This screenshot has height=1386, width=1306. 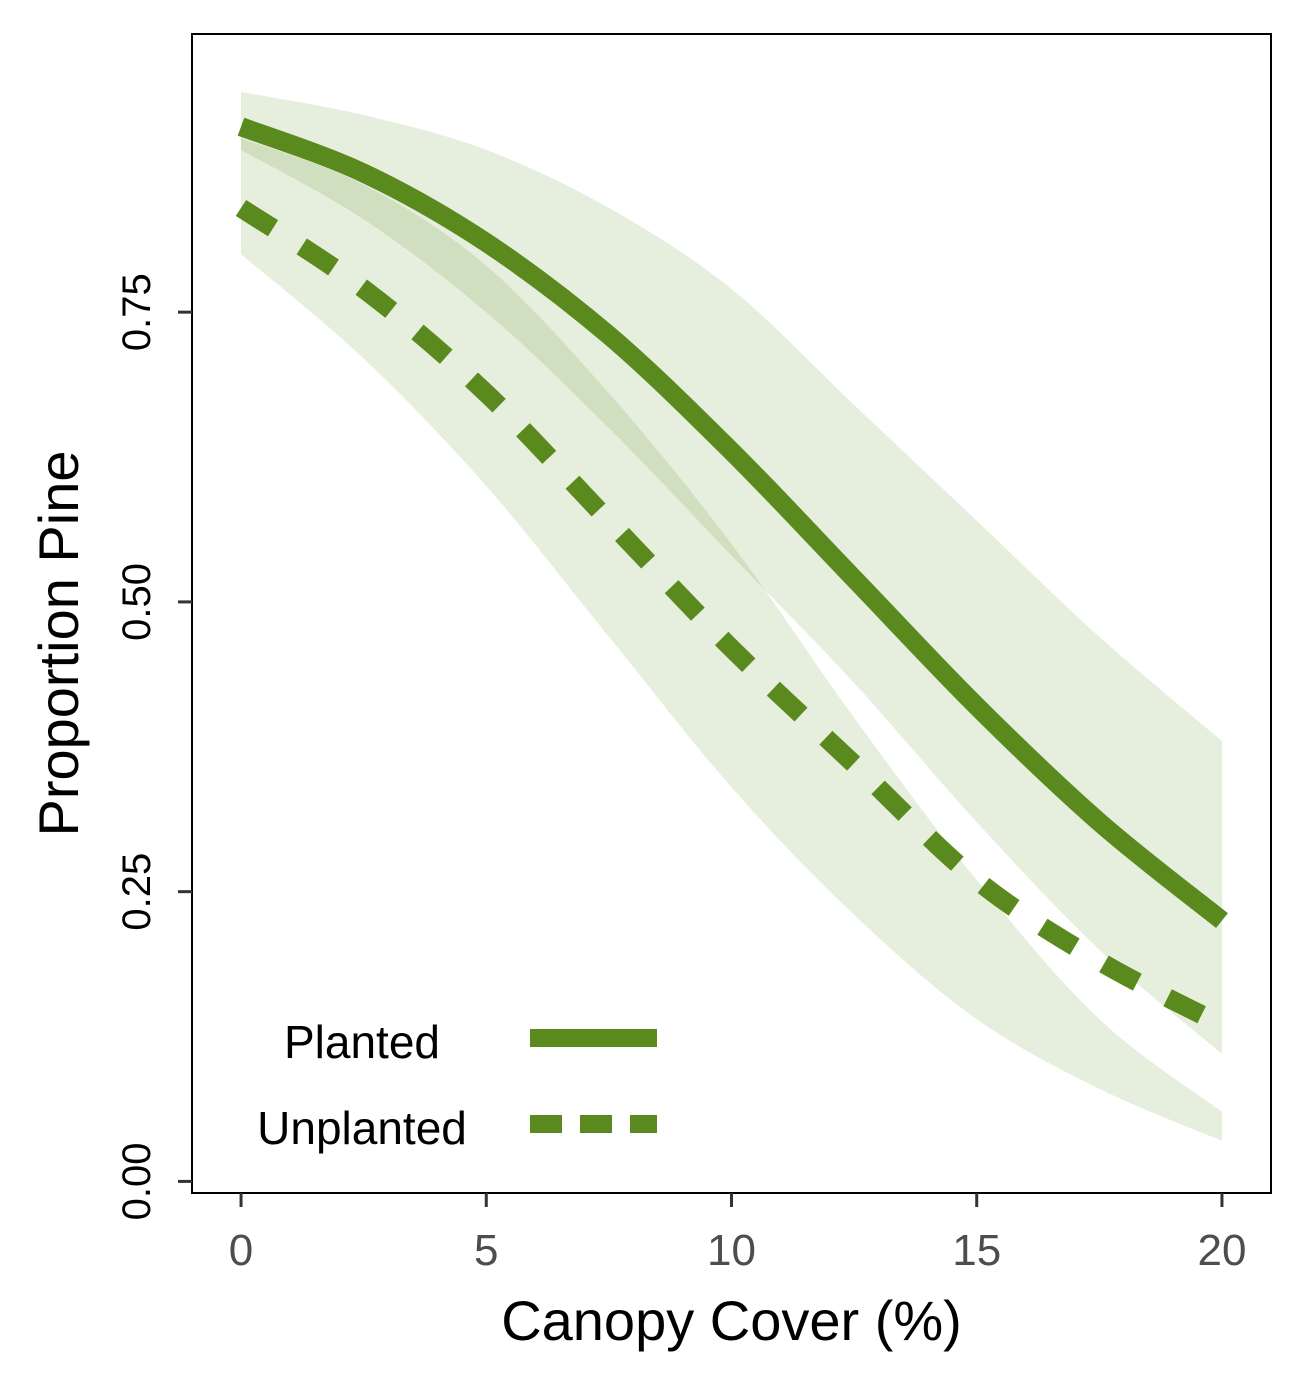 What do you see at coordinates (137, 1181) in the screenshot?
I see `y-tick-label: 0.00` at bounding box center [137, 1181].